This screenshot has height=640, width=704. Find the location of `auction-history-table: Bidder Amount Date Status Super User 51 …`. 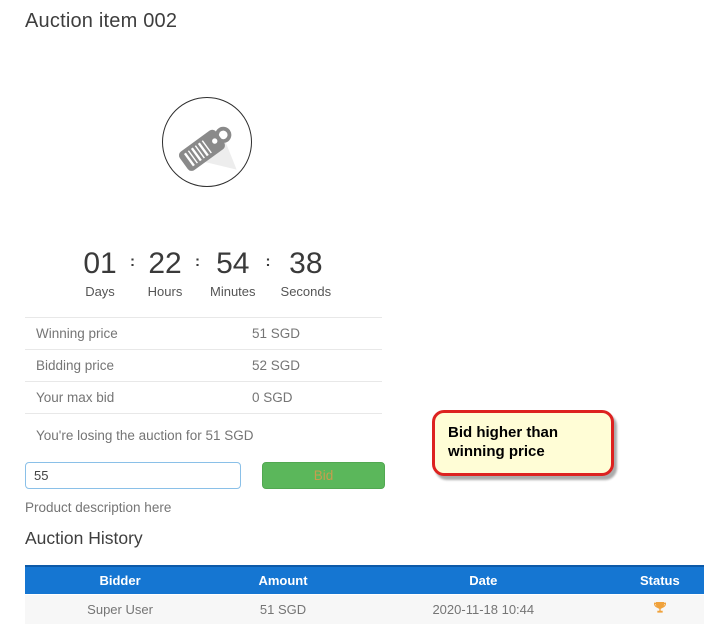

auction-history-table: Bidder Amount Date Status Super User 51 … is located at coordinates (364, 594).